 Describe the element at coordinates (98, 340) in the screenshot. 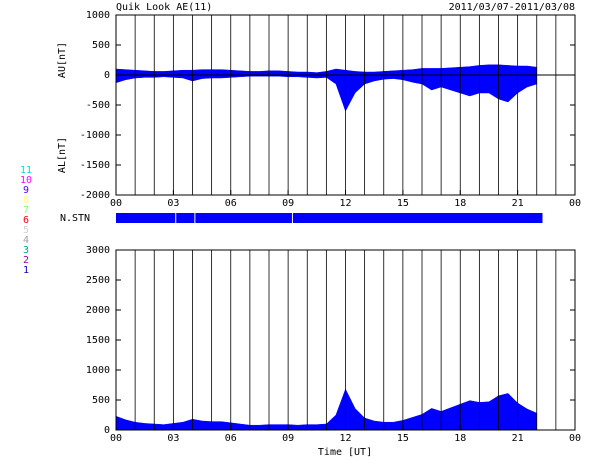

I see `y-tick-label: 1500` at that location.